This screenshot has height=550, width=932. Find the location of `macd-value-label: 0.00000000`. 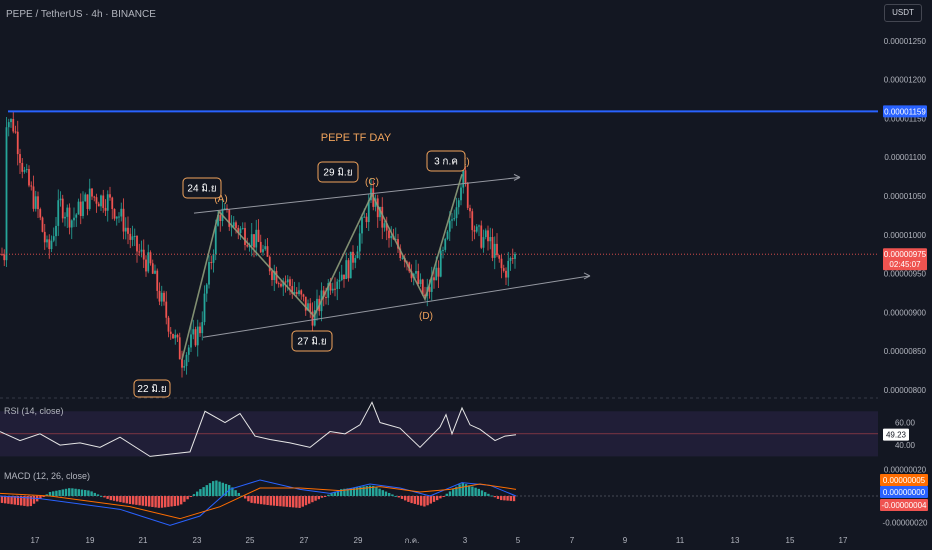

macd-value-label: 0.00000000 is located at coordinates (904, 492).